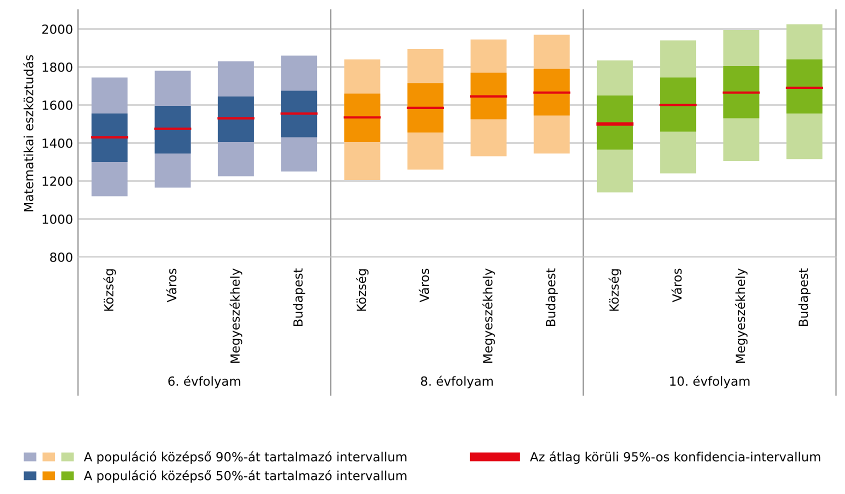 Image resolution: width=845 pixels, height=494 pixels. What do you see at coordinates (57, 67) in the screenshot?
I see `y-tick-label: 1800` at bounding box center [57, 67].